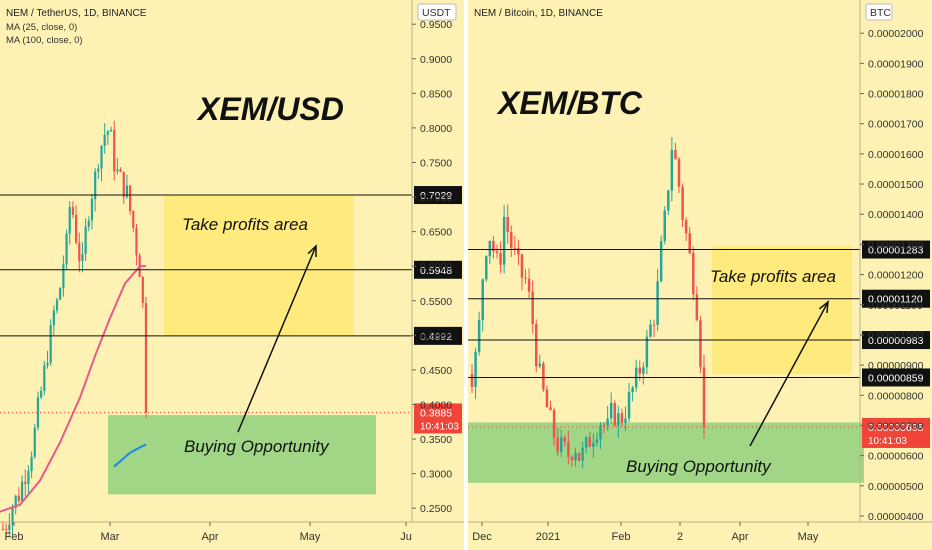 Image resolution: width=932 pixels, height=550 pixels. Describe the element at coordinates (482, 537) in the screenshot. I see `right-x-tick-label: Dec` at that location.